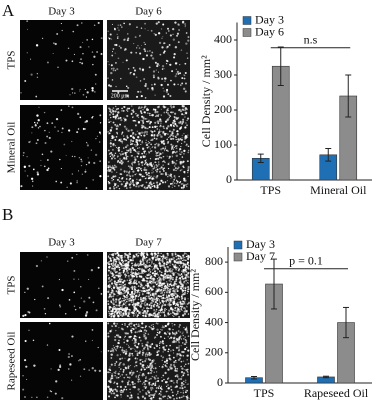  Describe the element at coordinates (223, 39) in the screenshot. I see `y-tick-label: 400` at that location.